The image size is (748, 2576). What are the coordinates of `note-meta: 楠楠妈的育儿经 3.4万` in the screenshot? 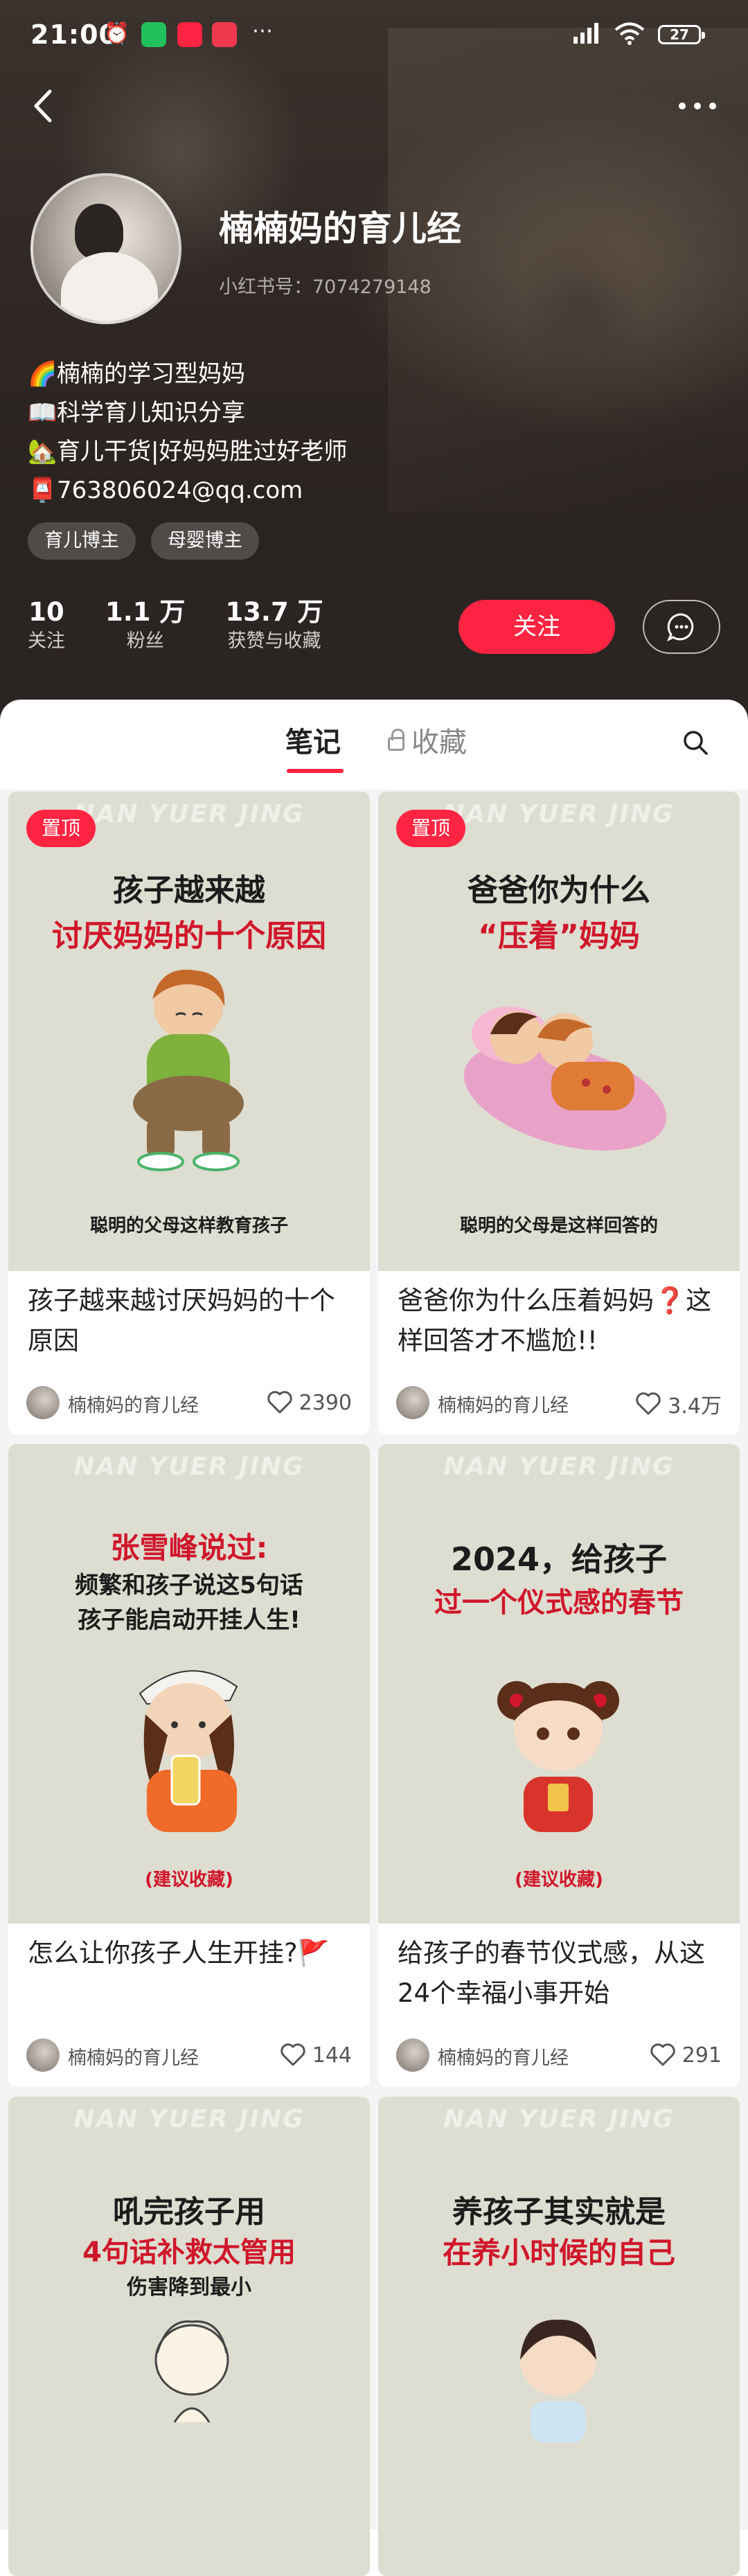 It's located at (559, 1402).